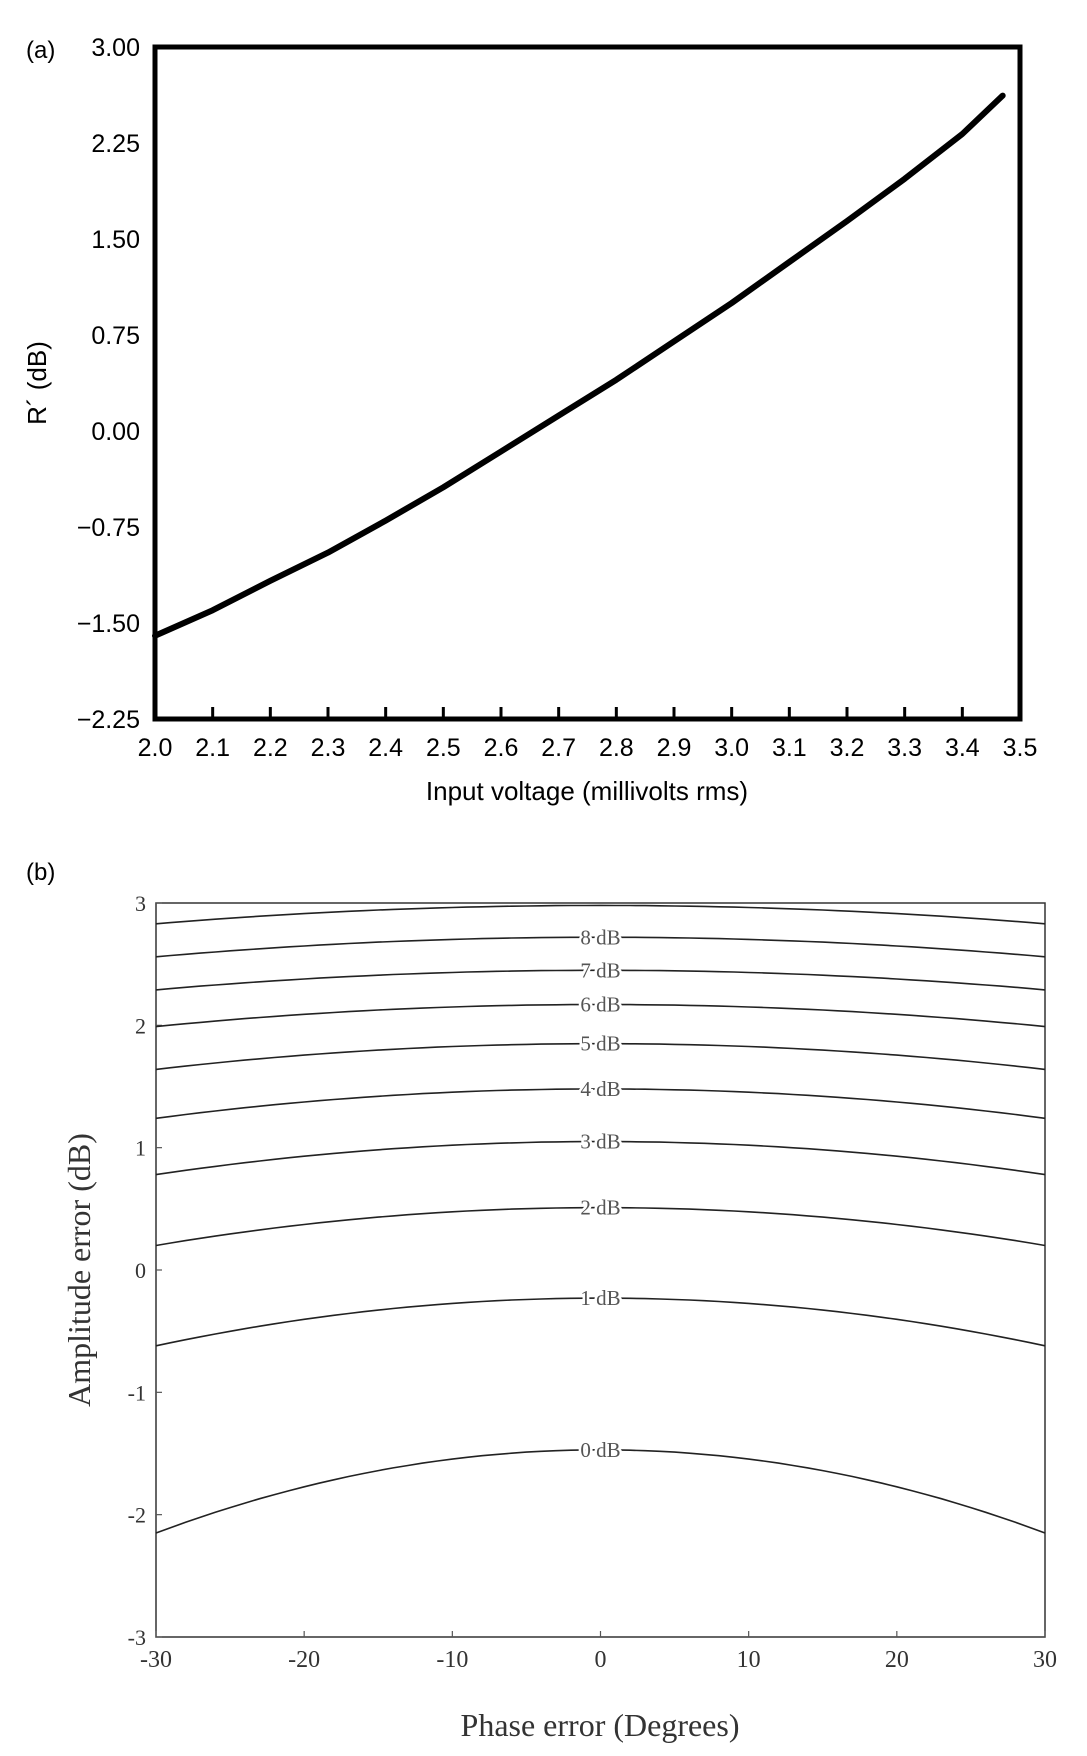 Image resolution: width=1087 pixels, height=1756 pixels. Describe the element at coordinates (616, 748) in the screenshot. I see `x-tick-label-a: 2.8` at that location.